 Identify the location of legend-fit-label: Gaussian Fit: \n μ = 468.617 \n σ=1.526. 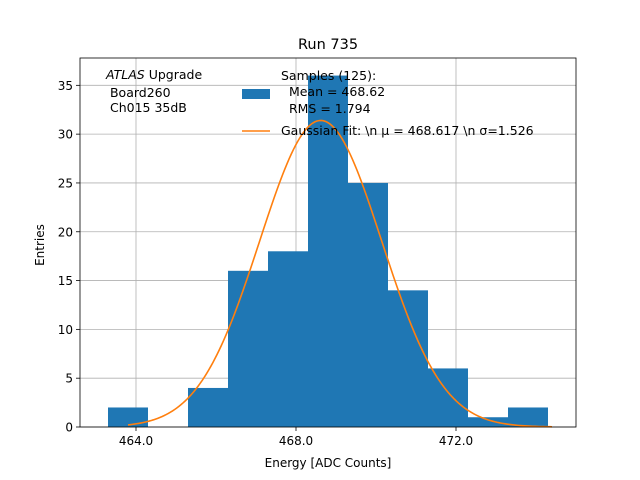
(407, 130).